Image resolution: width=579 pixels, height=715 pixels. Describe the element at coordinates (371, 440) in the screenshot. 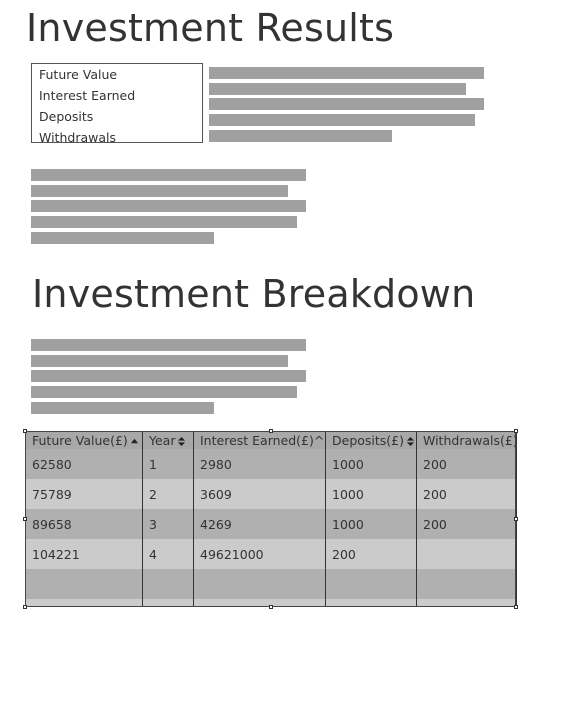

I see `column-header-deposits: Deposits(£)` at that location.